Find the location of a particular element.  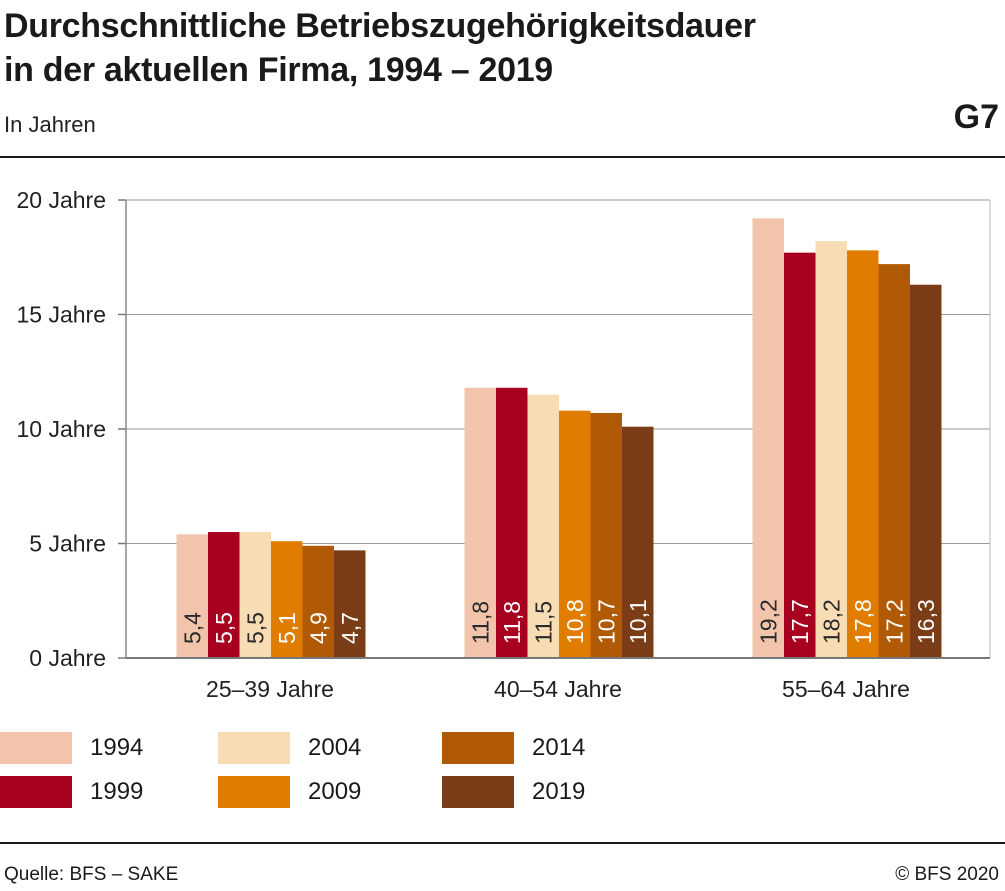

x-category-label-1: 40–54 Jahre is located at coordinates (558, 689).